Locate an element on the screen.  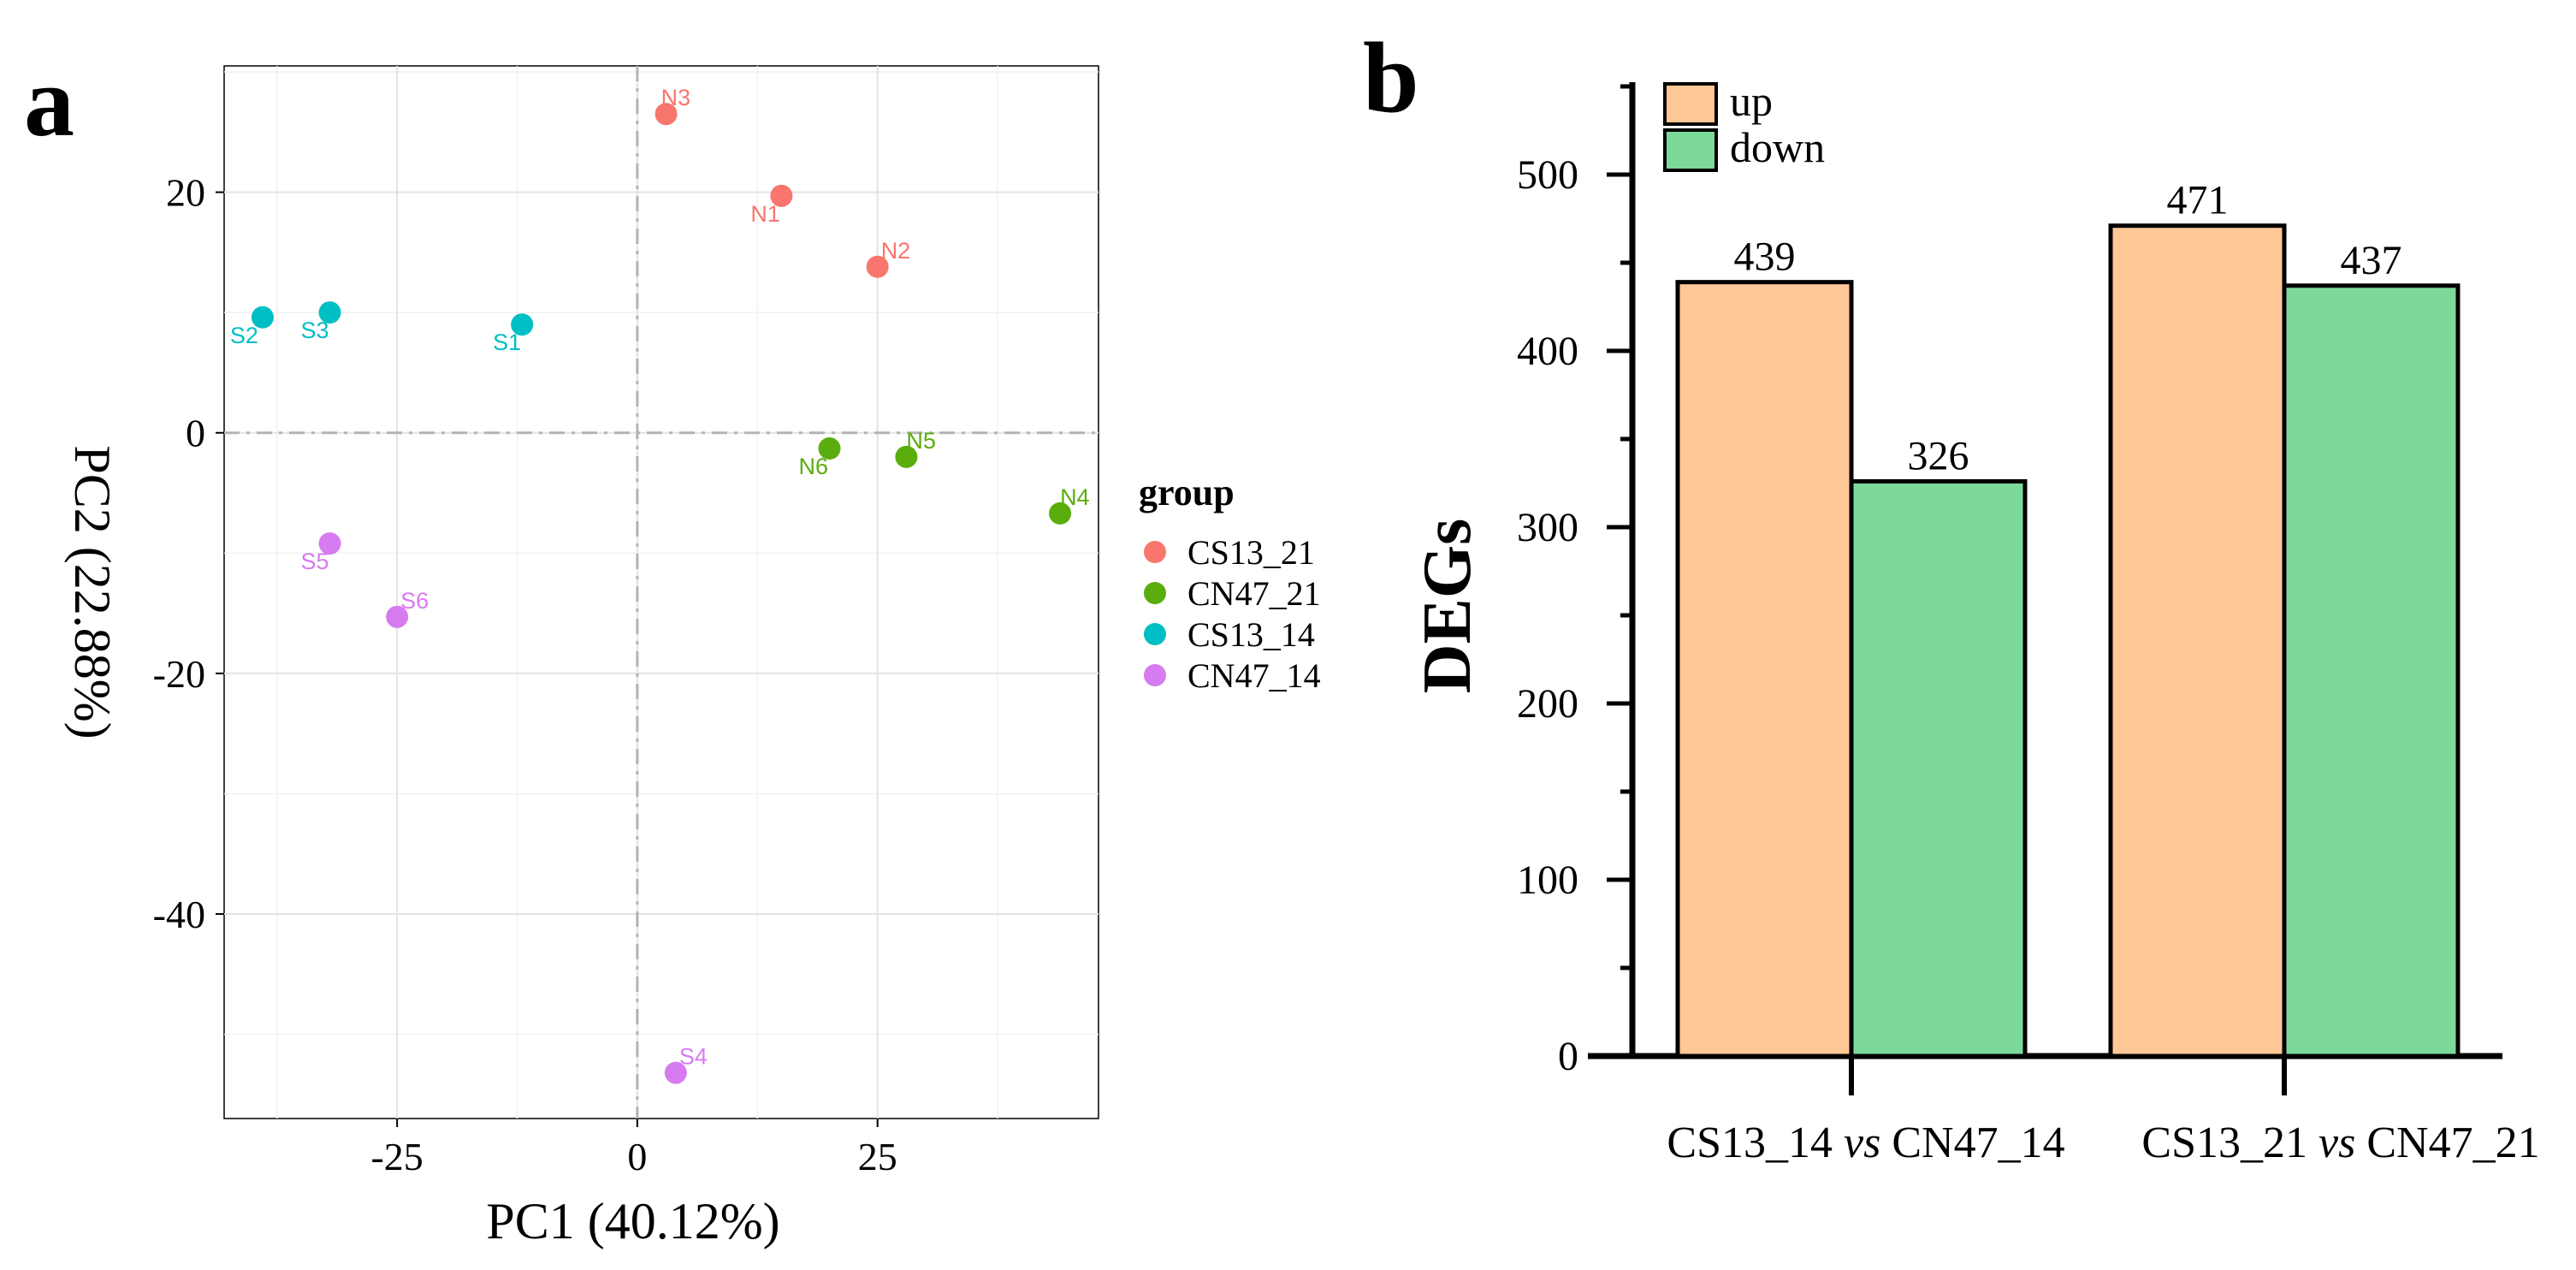
pca-point-s3 is located at coordinates (329, 312).